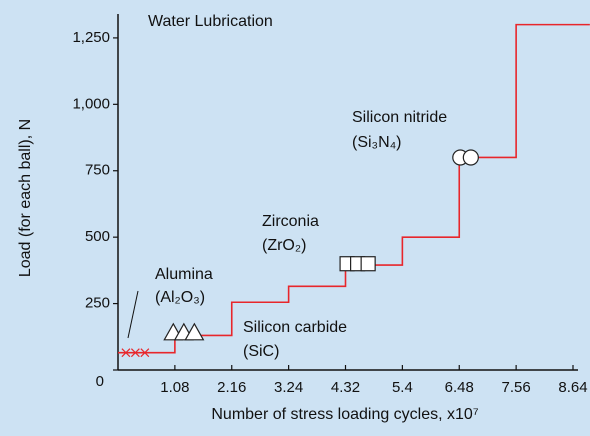  What do you see at coordinates (295, 327) in the screenshot?
I see `annotation: Silicon carbide` at bounding box center [295, 327].